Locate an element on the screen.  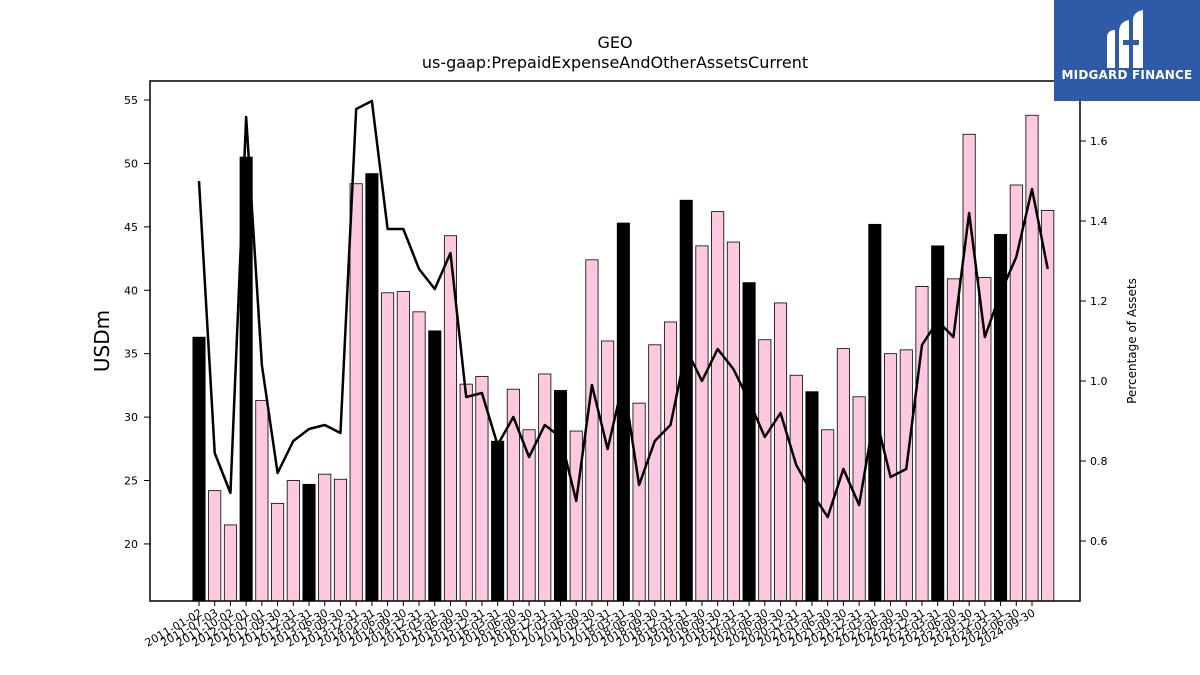
brand-logo: MIDGARD FINANCE is located at coordinates (1127, 50).